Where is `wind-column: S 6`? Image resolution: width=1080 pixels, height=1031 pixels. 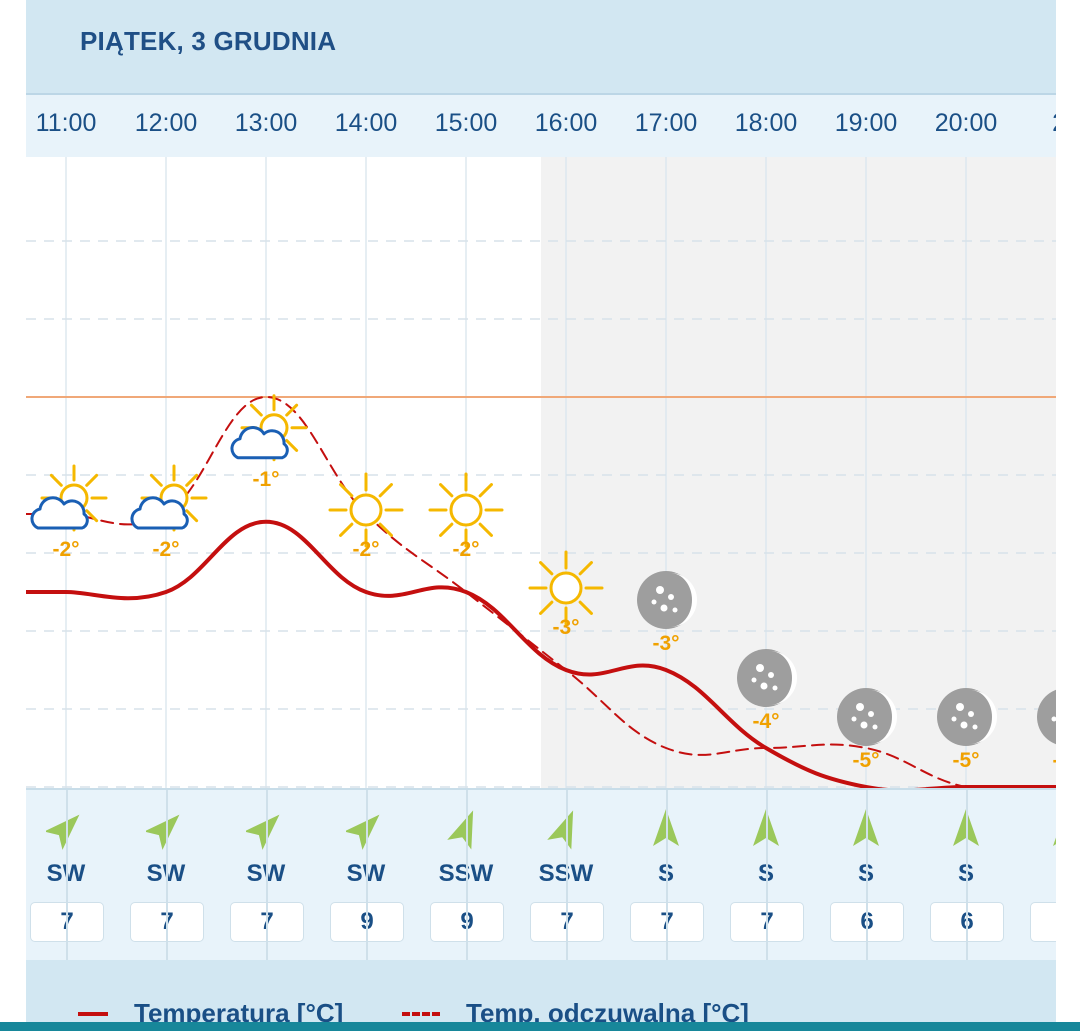
wind-column: S 6 is located at coordinates (1036, 876).